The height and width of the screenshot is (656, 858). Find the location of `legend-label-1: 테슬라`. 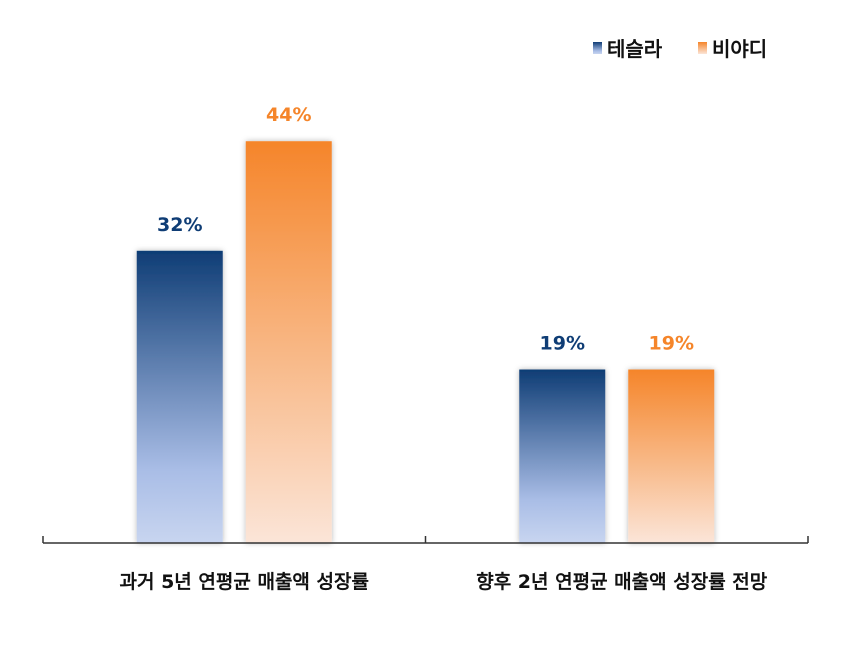

legend-label-1: 테슬라 is located at coordinates (635, 49).